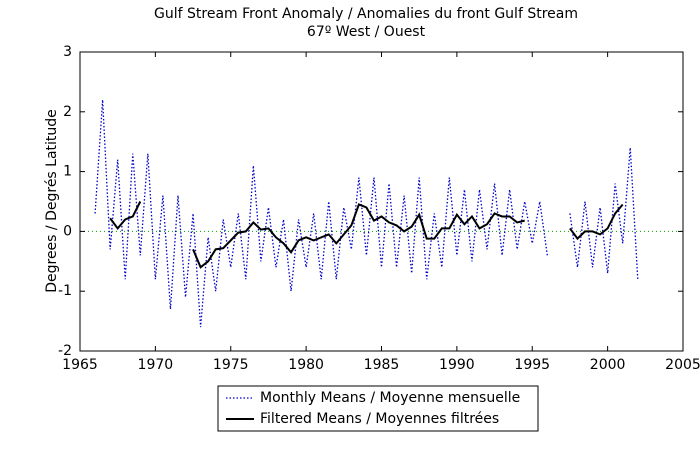 The height and width of the screenshot is (450, 700). I want to click on y-tick-label: 0, so click(67, 231).